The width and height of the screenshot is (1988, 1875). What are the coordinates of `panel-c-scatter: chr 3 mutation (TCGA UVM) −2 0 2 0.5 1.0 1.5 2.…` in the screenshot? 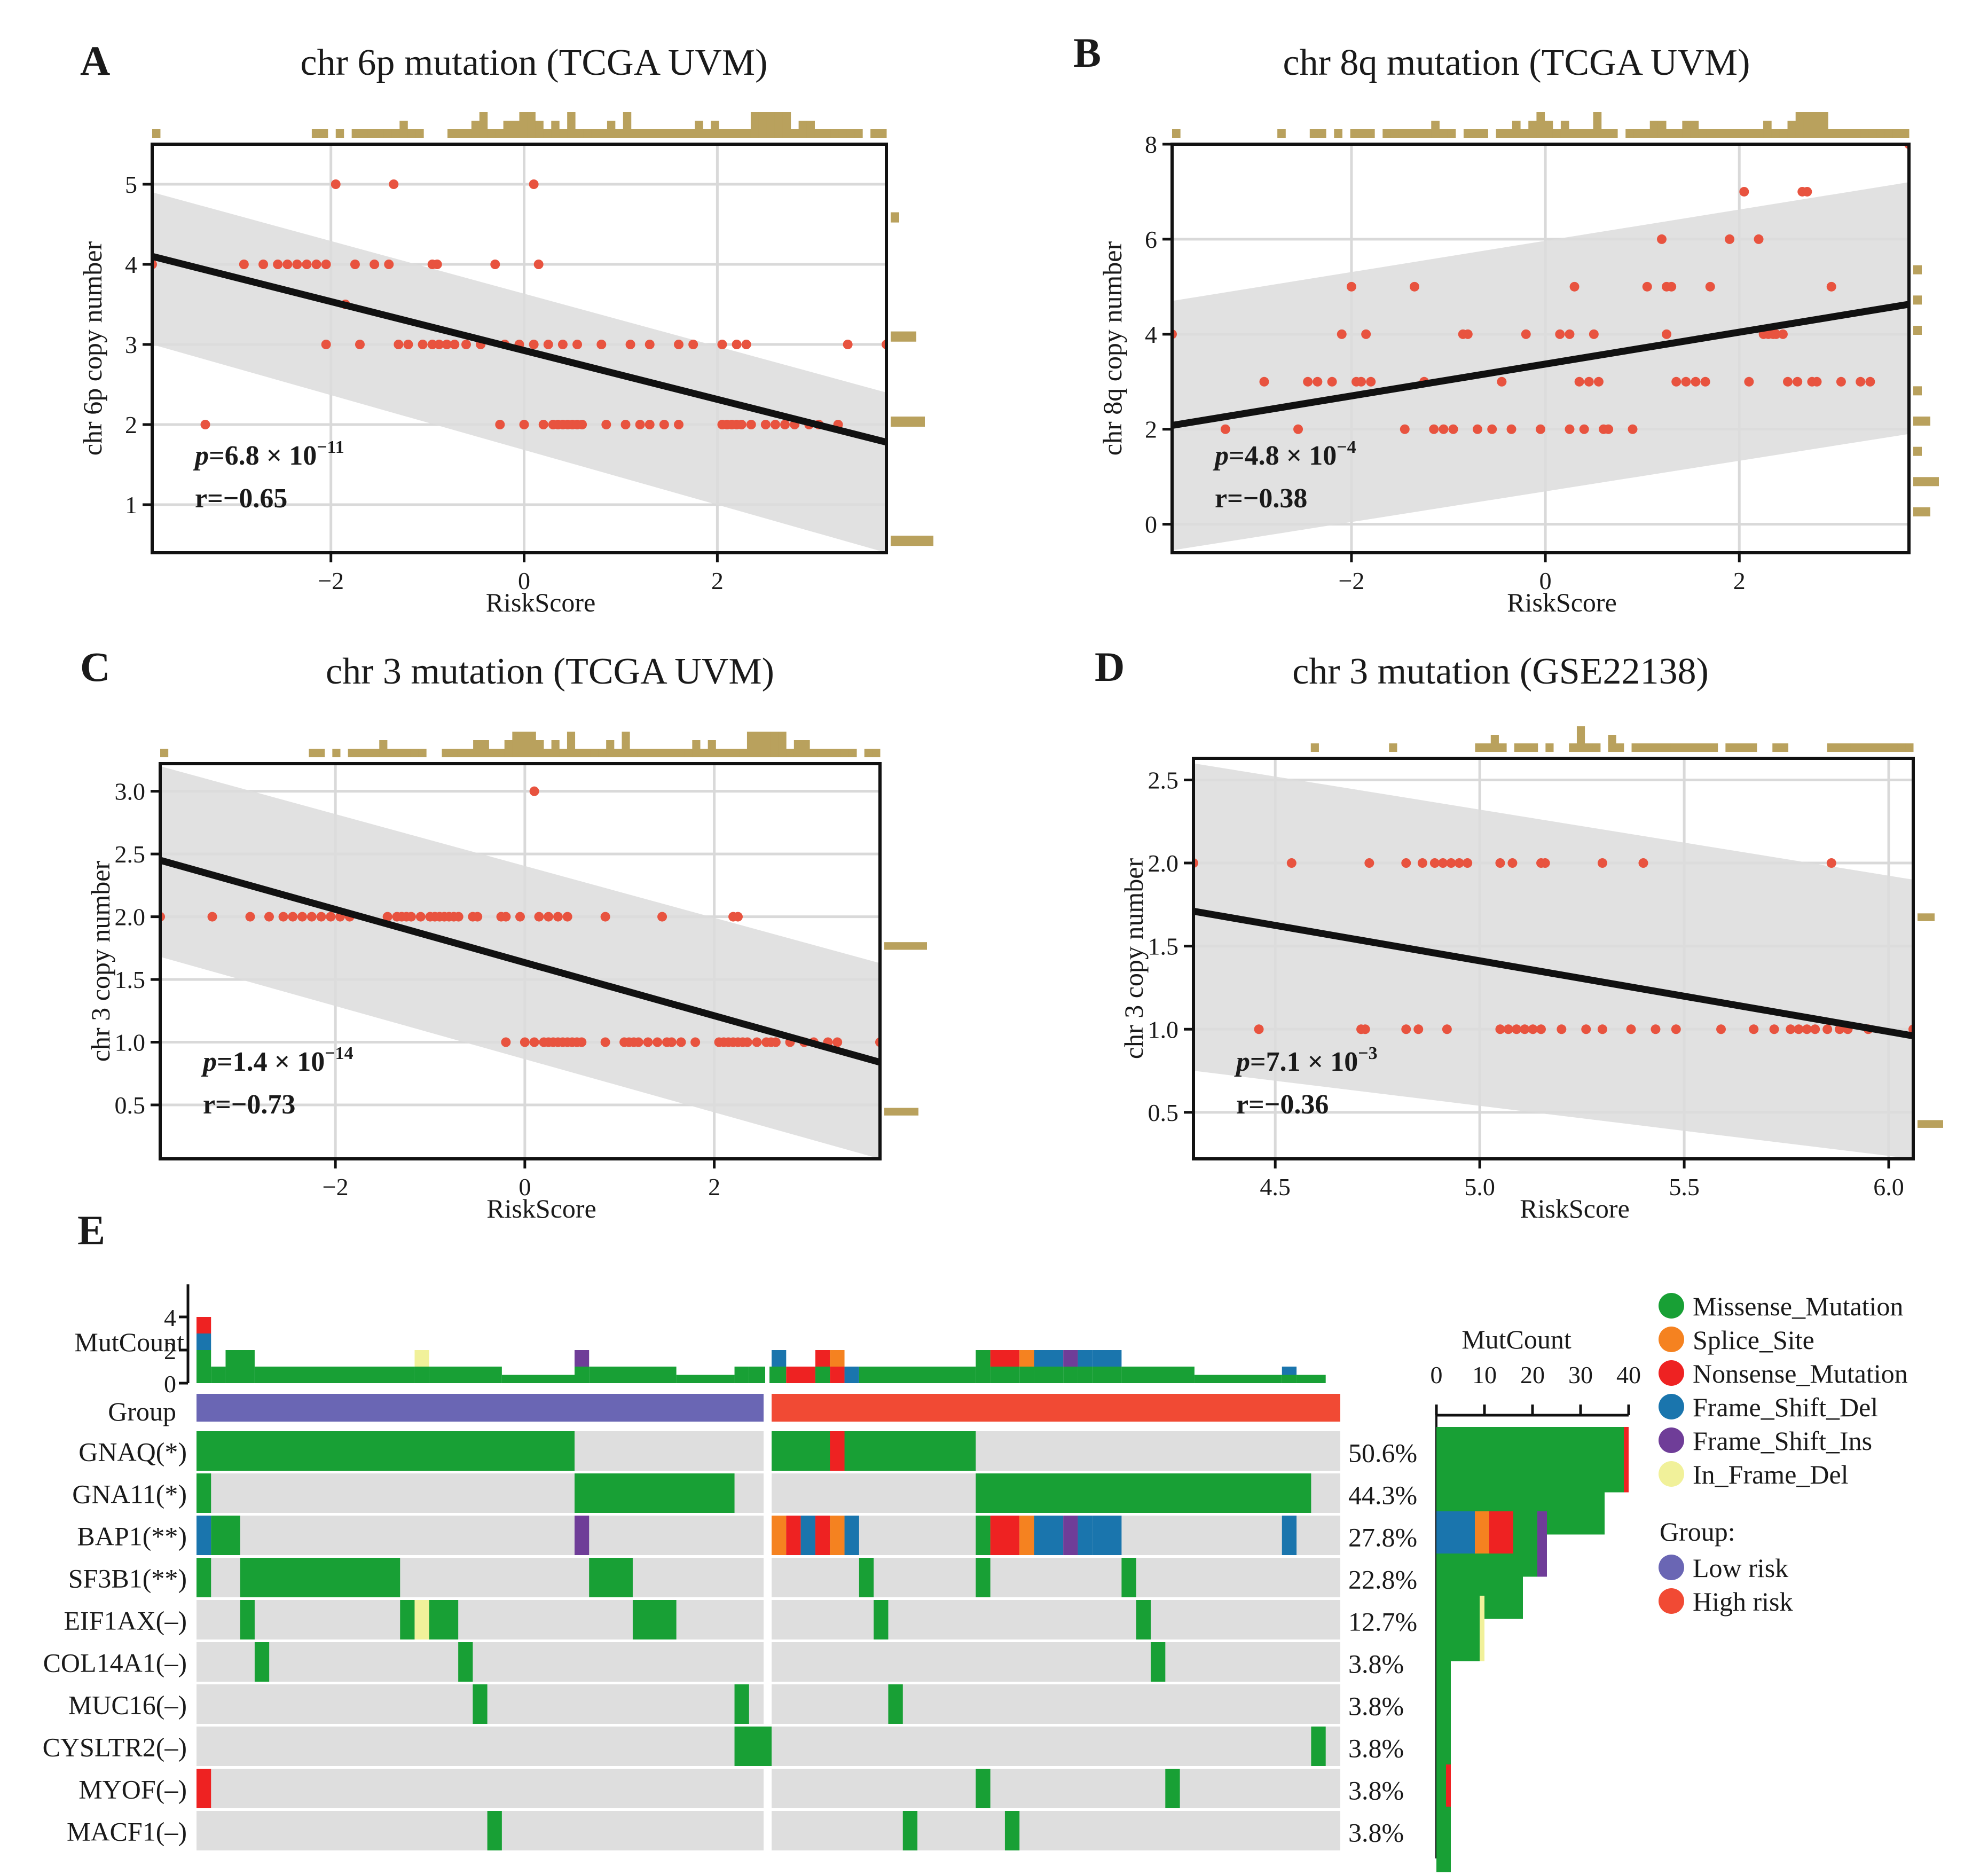 It's located at (506, 937).